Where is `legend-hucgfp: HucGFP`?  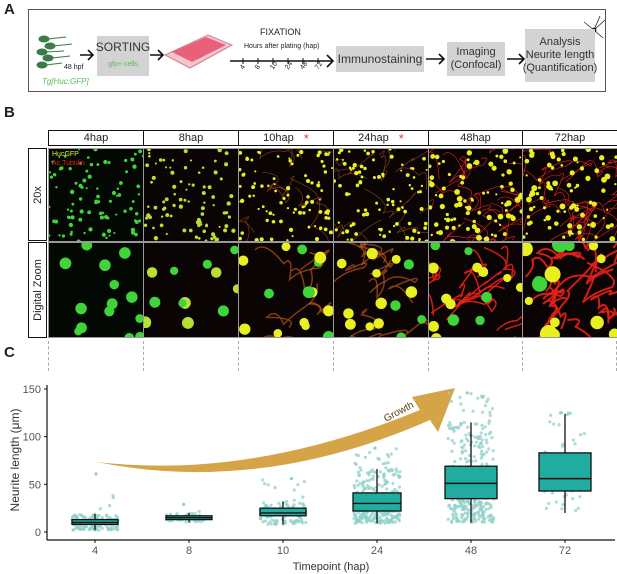
legend-hucgfp: HucGFP is located at coordinates (65, 154).